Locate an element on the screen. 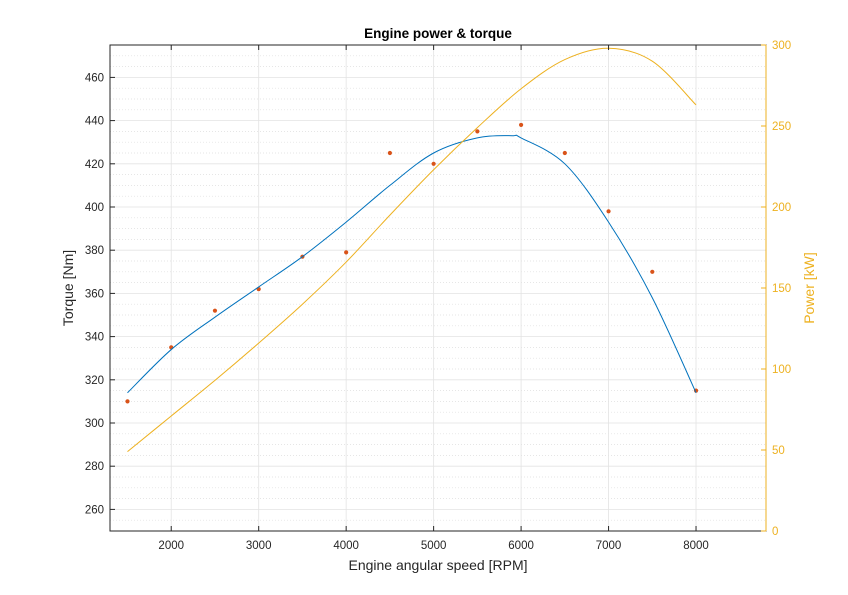  y2-tick-label: 100 is located at coordinates (781, 370).